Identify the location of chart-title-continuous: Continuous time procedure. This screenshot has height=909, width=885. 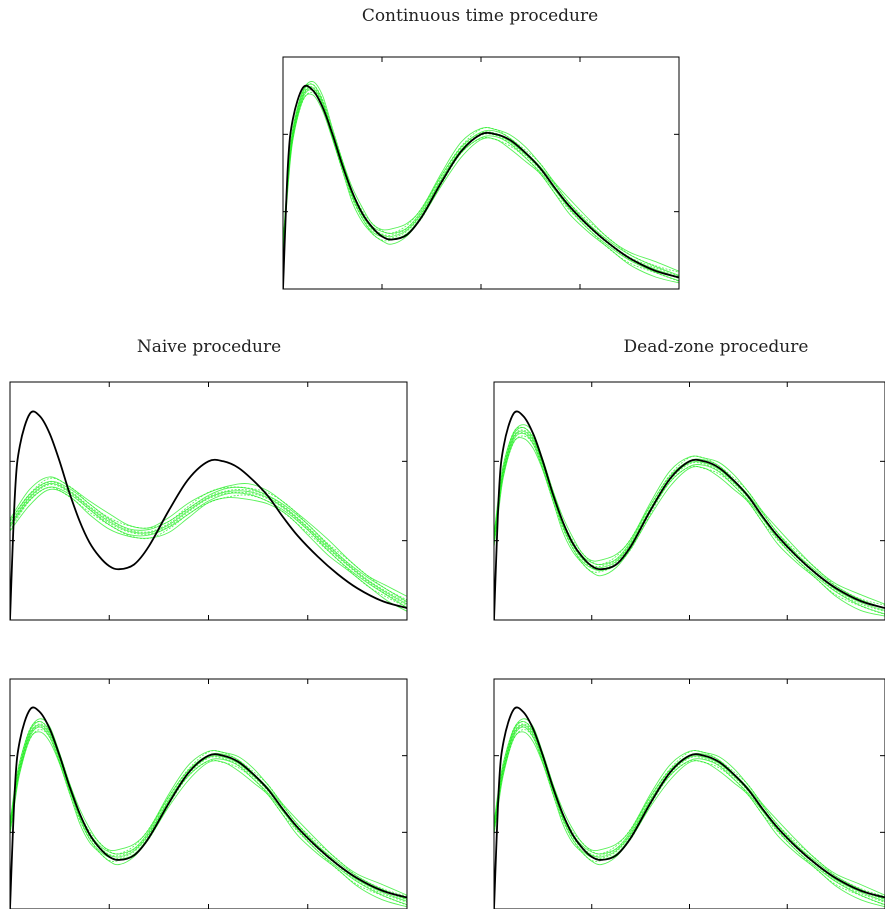
(480, 16).